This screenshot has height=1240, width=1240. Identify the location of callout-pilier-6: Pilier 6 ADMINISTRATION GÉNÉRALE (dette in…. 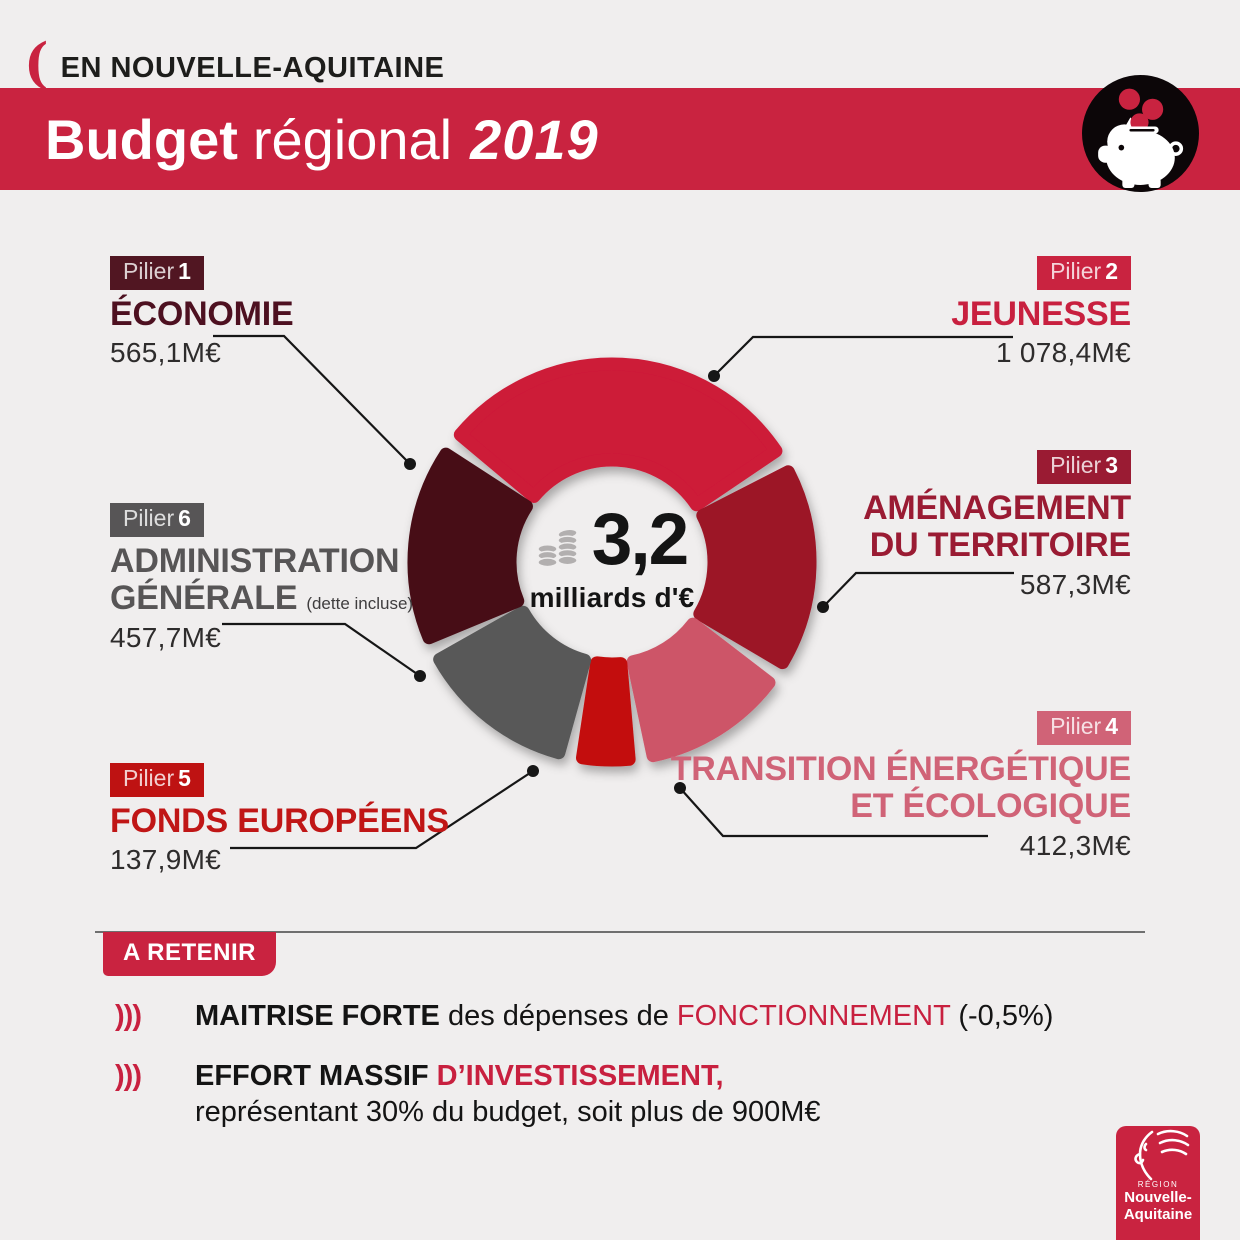
(261, 578).